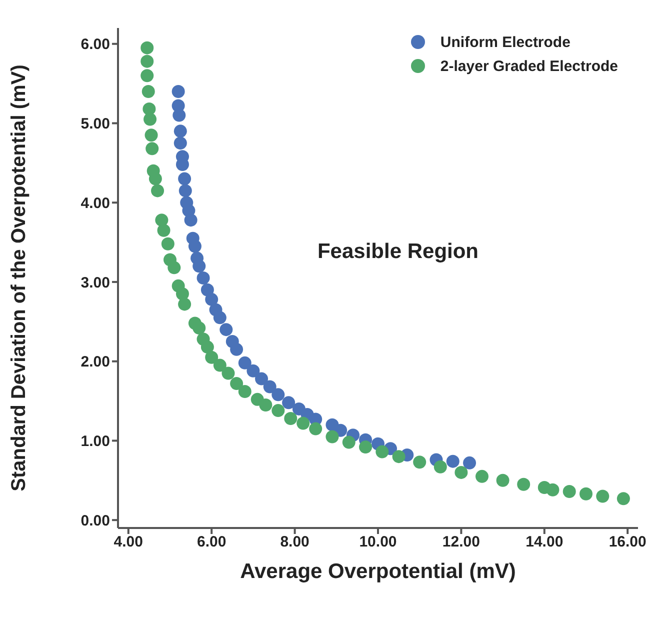 The width and height of the screenshot is (658, 622). I want to click on annotation: Feasible Region, so click(398, 251).